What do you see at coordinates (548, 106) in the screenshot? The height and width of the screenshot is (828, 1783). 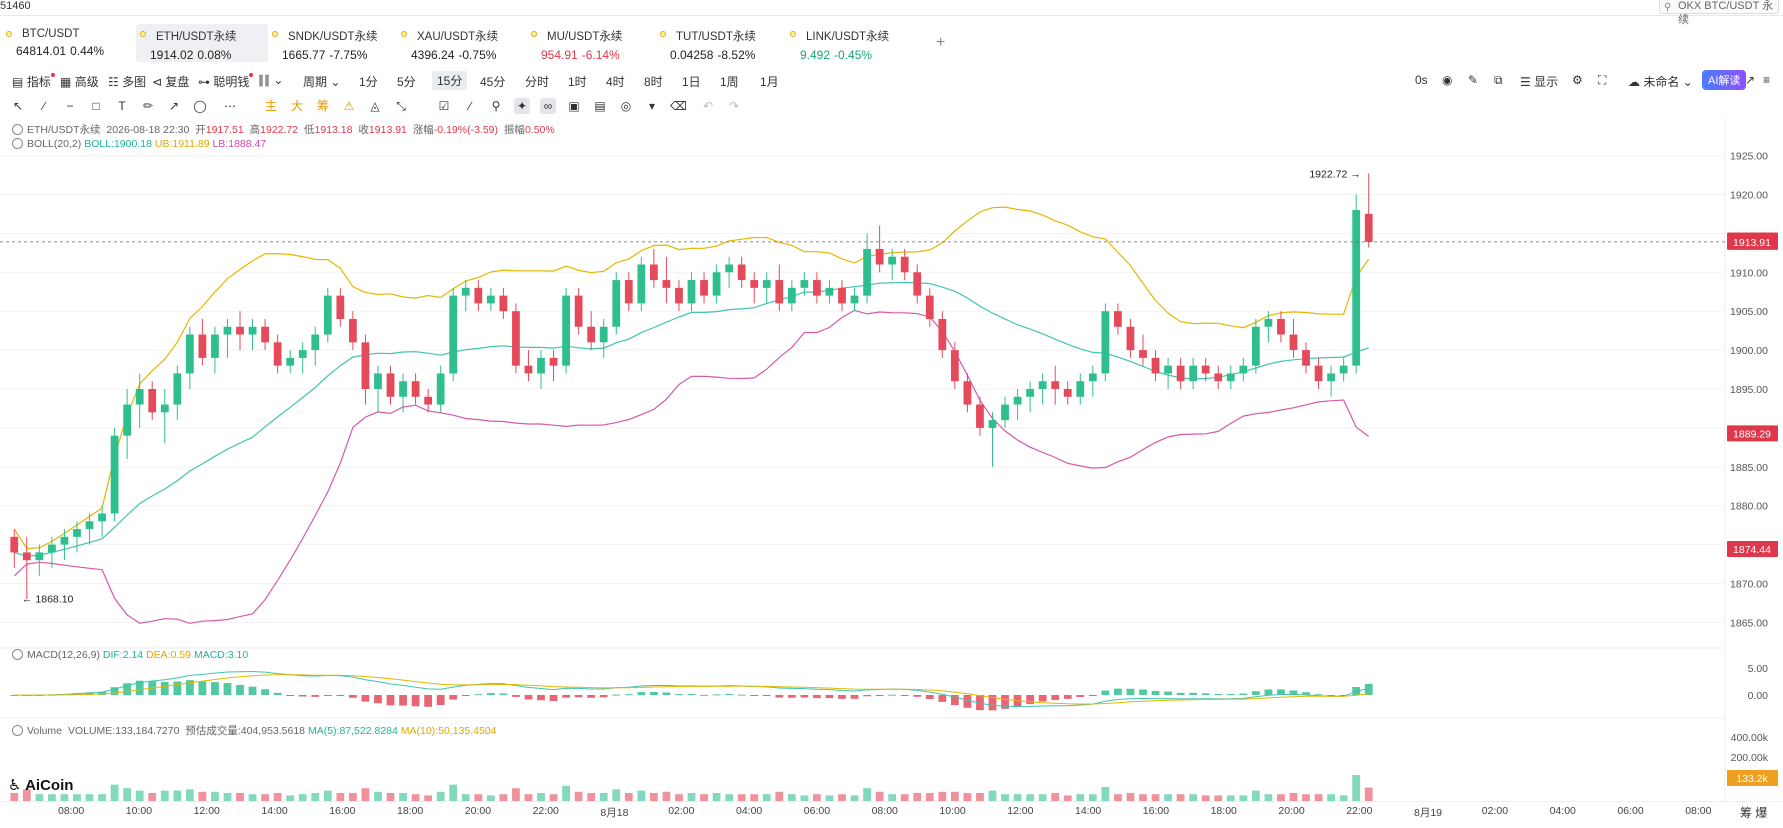 I see `link-icon: ∞` at bounding box center [548, 106].